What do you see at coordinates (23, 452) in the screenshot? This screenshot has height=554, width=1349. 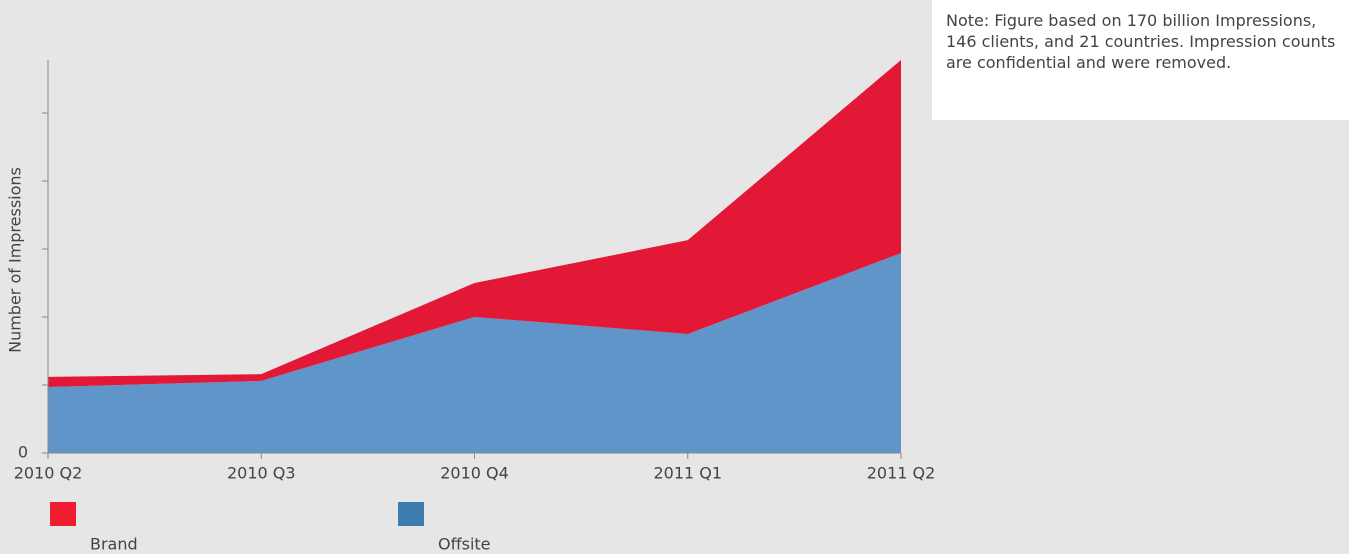 I see `y-tick-label: 0` at bounding box center [23, 452].